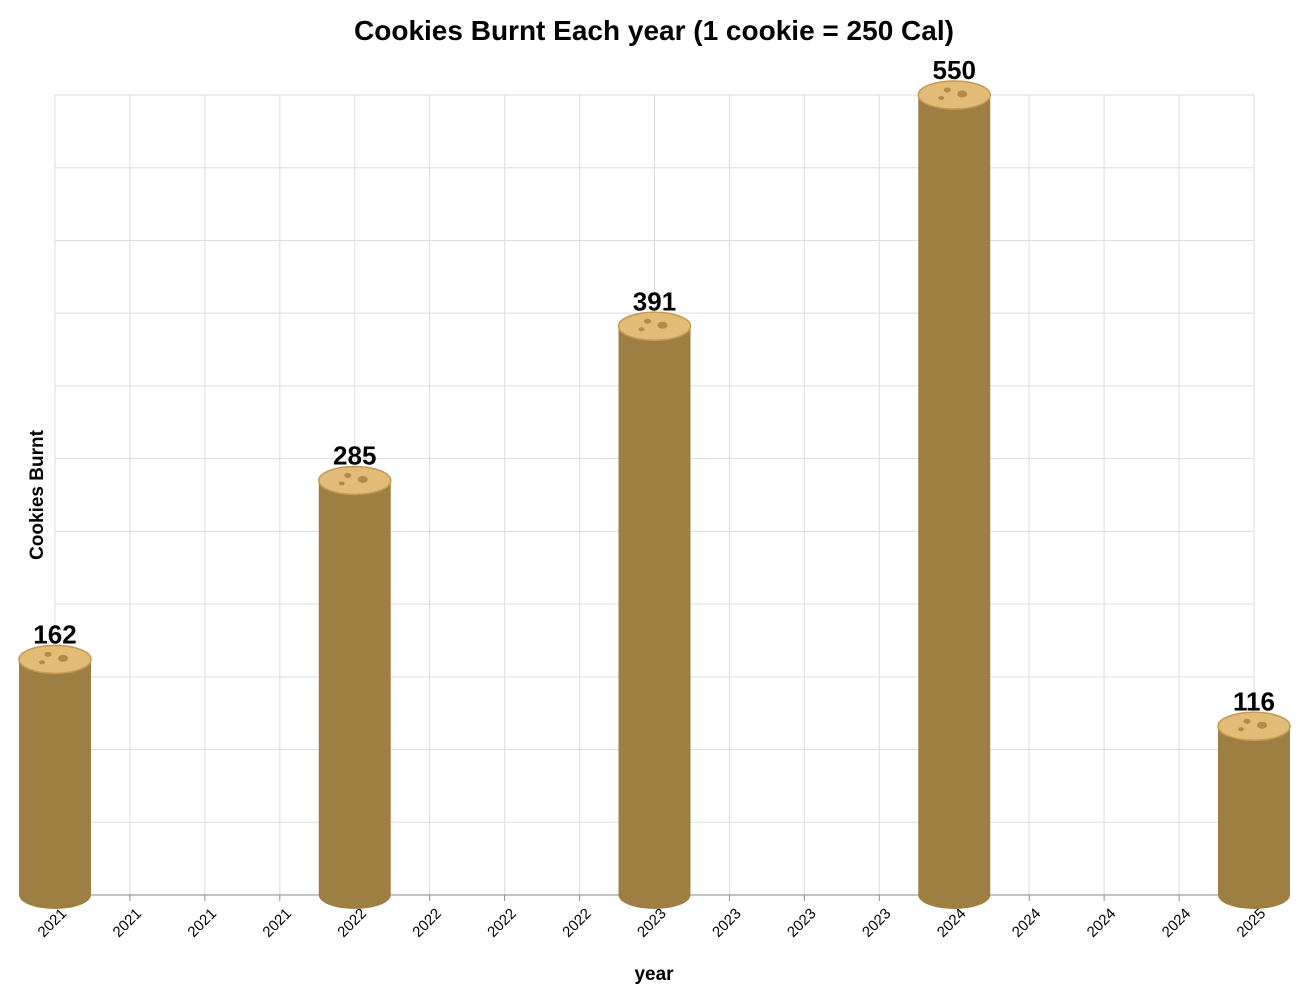 The width and height of the screenshot is (1308, 1006). What do you see at coordinates (1254, 701) in the screenshot?
I see `bar-value-label: 116` at bounding box center [1254, 701].